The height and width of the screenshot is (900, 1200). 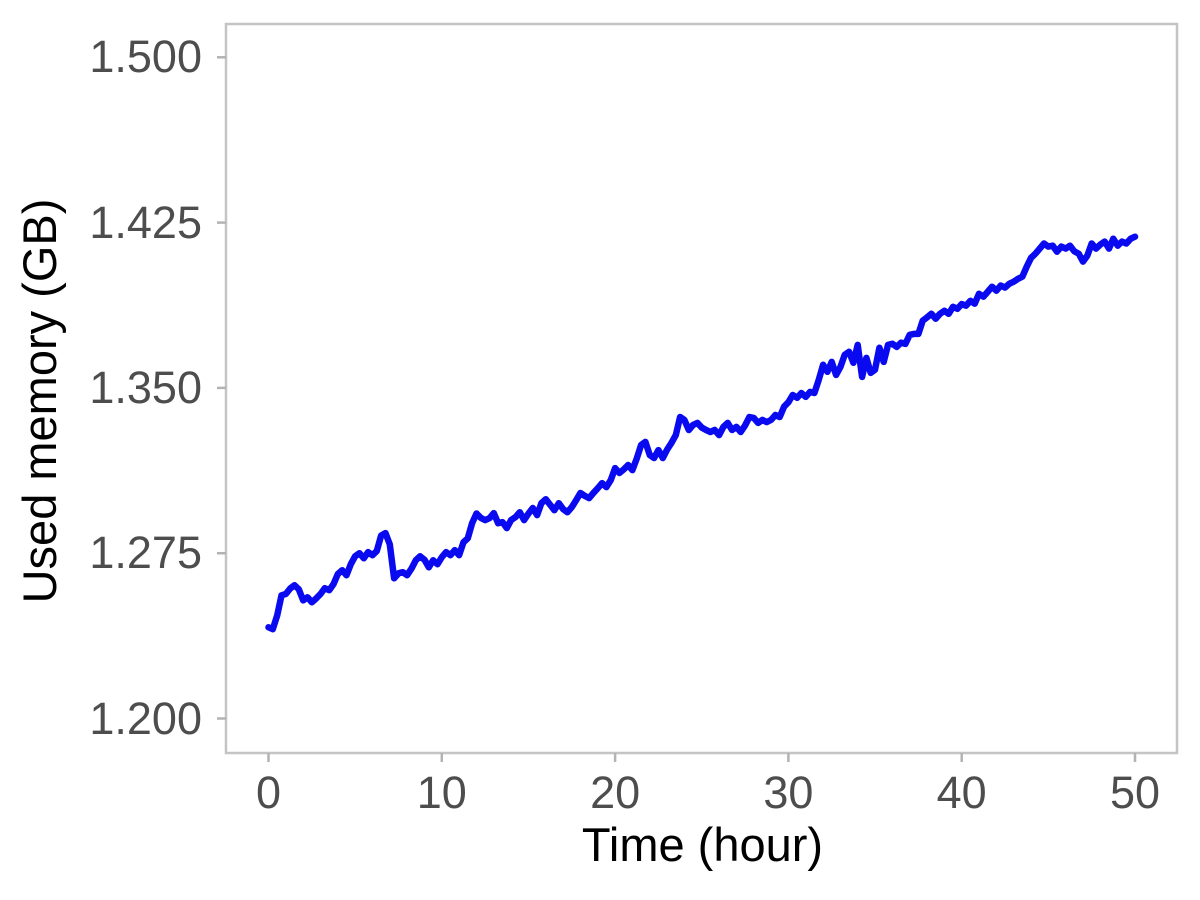 What do you see at coordinates (961, 792) in the screenshot?
I see `x-tick-label: 40` at bounding box center [961, 792].